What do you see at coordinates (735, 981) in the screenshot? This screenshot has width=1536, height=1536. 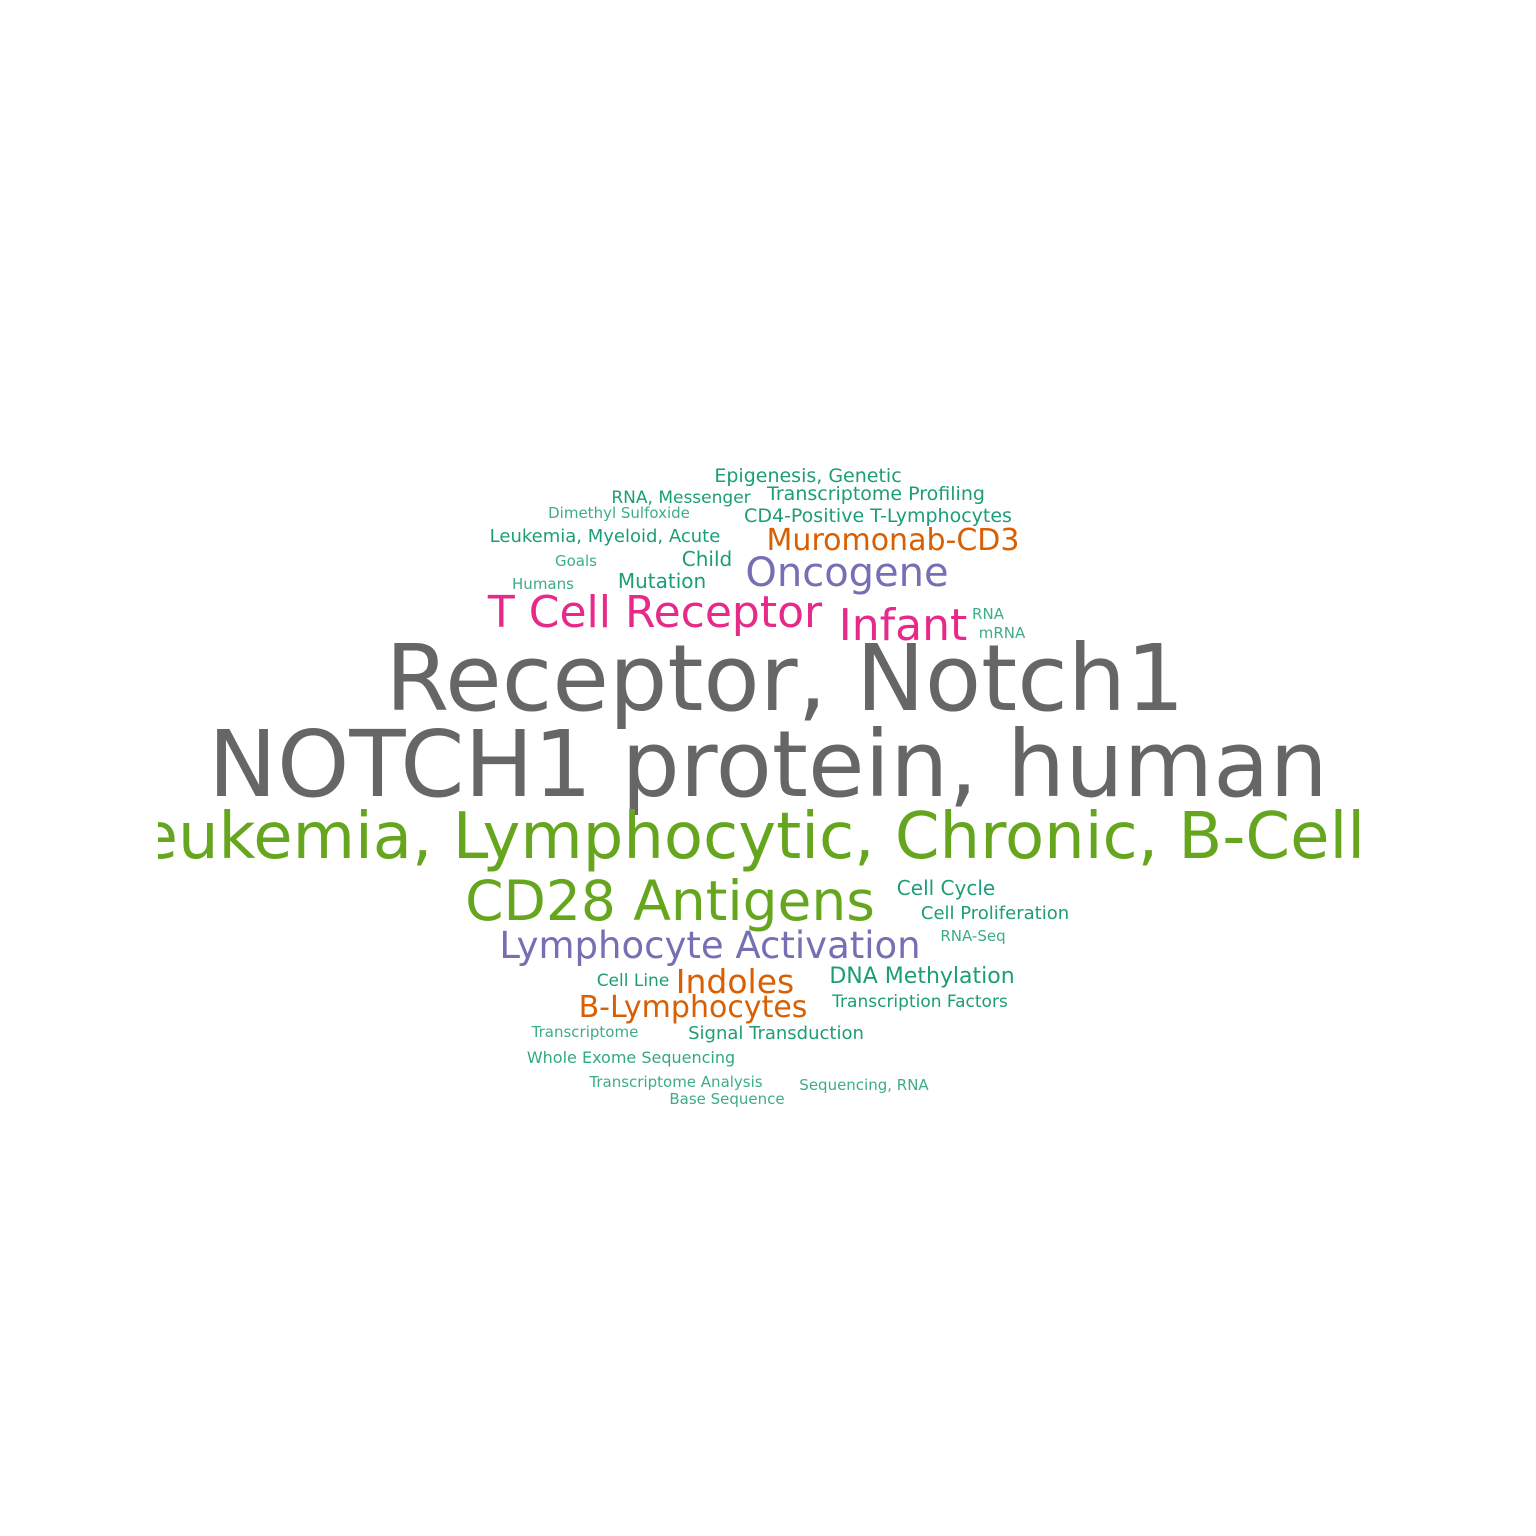 I see `word-indoles: Indoles` at bounding box center [735, 981].